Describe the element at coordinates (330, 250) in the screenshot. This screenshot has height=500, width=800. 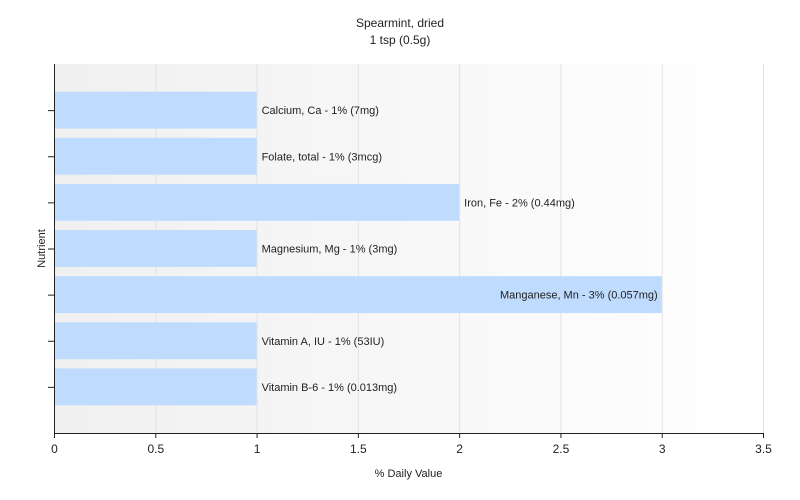
I see `bar-data-label: Magnesium, Mg - 1% (3mg)` at that location.